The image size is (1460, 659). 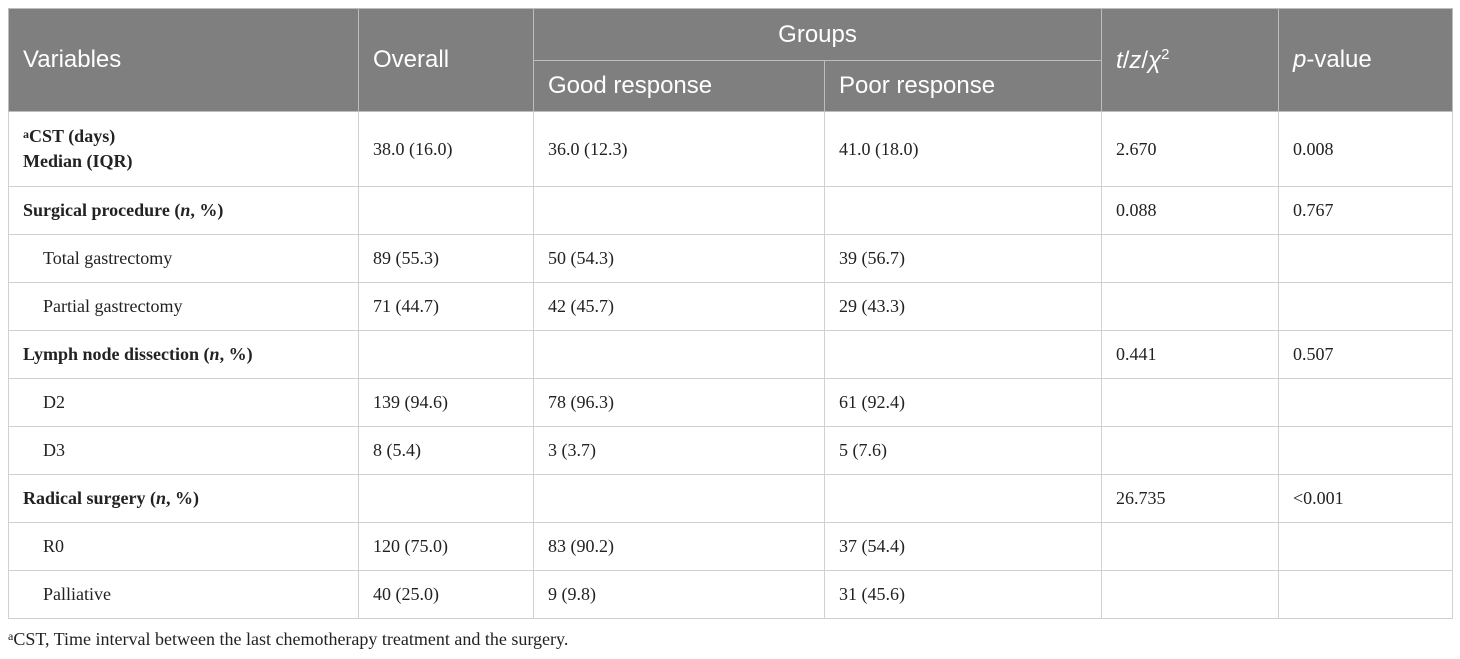 I want to click on cell-stat: 0.088, so click(x=1190, y=210).